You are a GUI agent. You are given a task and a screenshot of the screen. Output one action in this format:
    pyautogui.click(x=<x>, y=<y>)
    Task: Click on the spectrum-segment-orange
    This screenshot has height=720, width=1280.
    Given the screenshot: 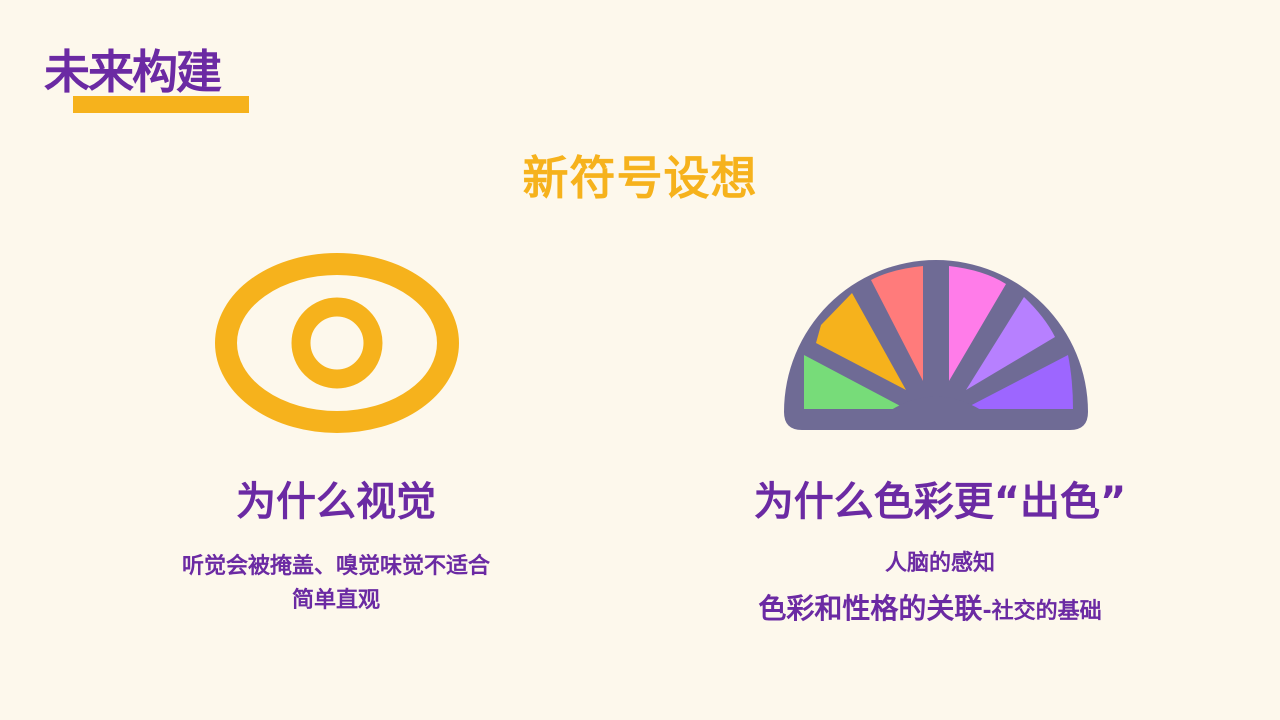 What is the action you would take?
    pyautogui.click(x=861, y=341)
    